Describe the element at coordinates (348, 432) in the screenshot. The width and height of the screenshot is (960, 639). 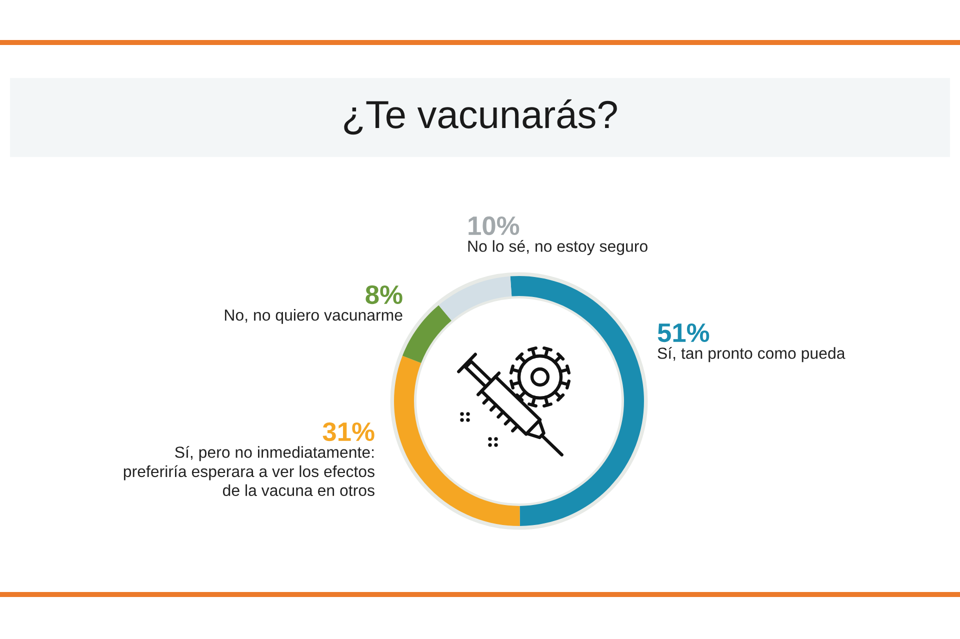
I see `data-label: 31%` at that location.